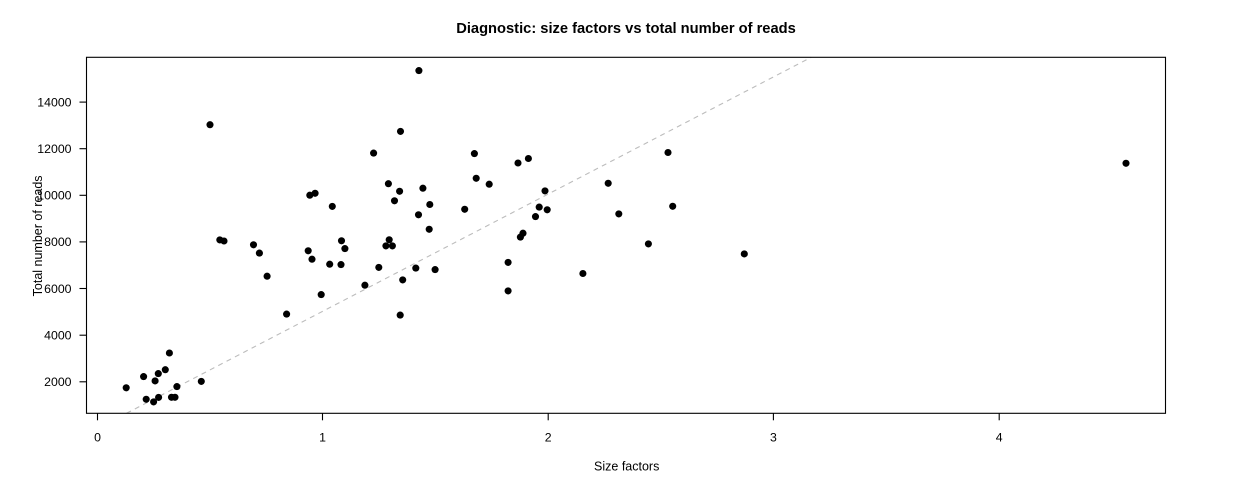 Image resolution: width=1238 pixels, height=500 pixels. What do you see at coordinates (54, 149) in the screenshot?
I see `svg-text: 12000` at bounding box center [54, 149].